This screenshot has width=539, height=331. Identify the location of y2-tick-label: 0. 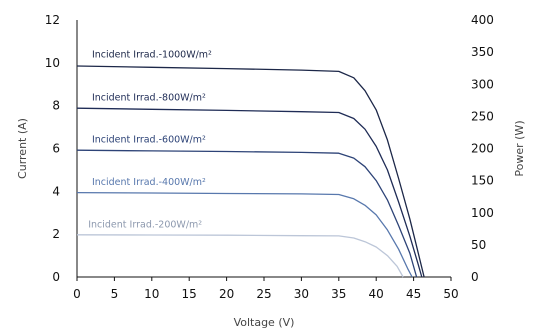
(475, 277).